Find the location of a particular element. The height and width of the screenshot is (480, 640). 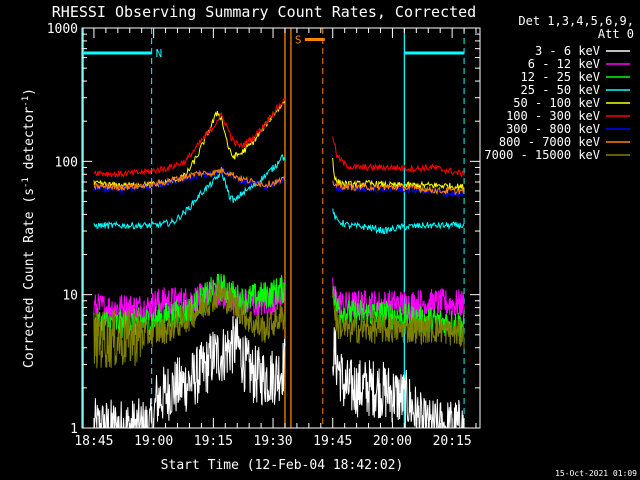

legend-item-label: 100 - 300 keV is located at coordinates (553, 116).